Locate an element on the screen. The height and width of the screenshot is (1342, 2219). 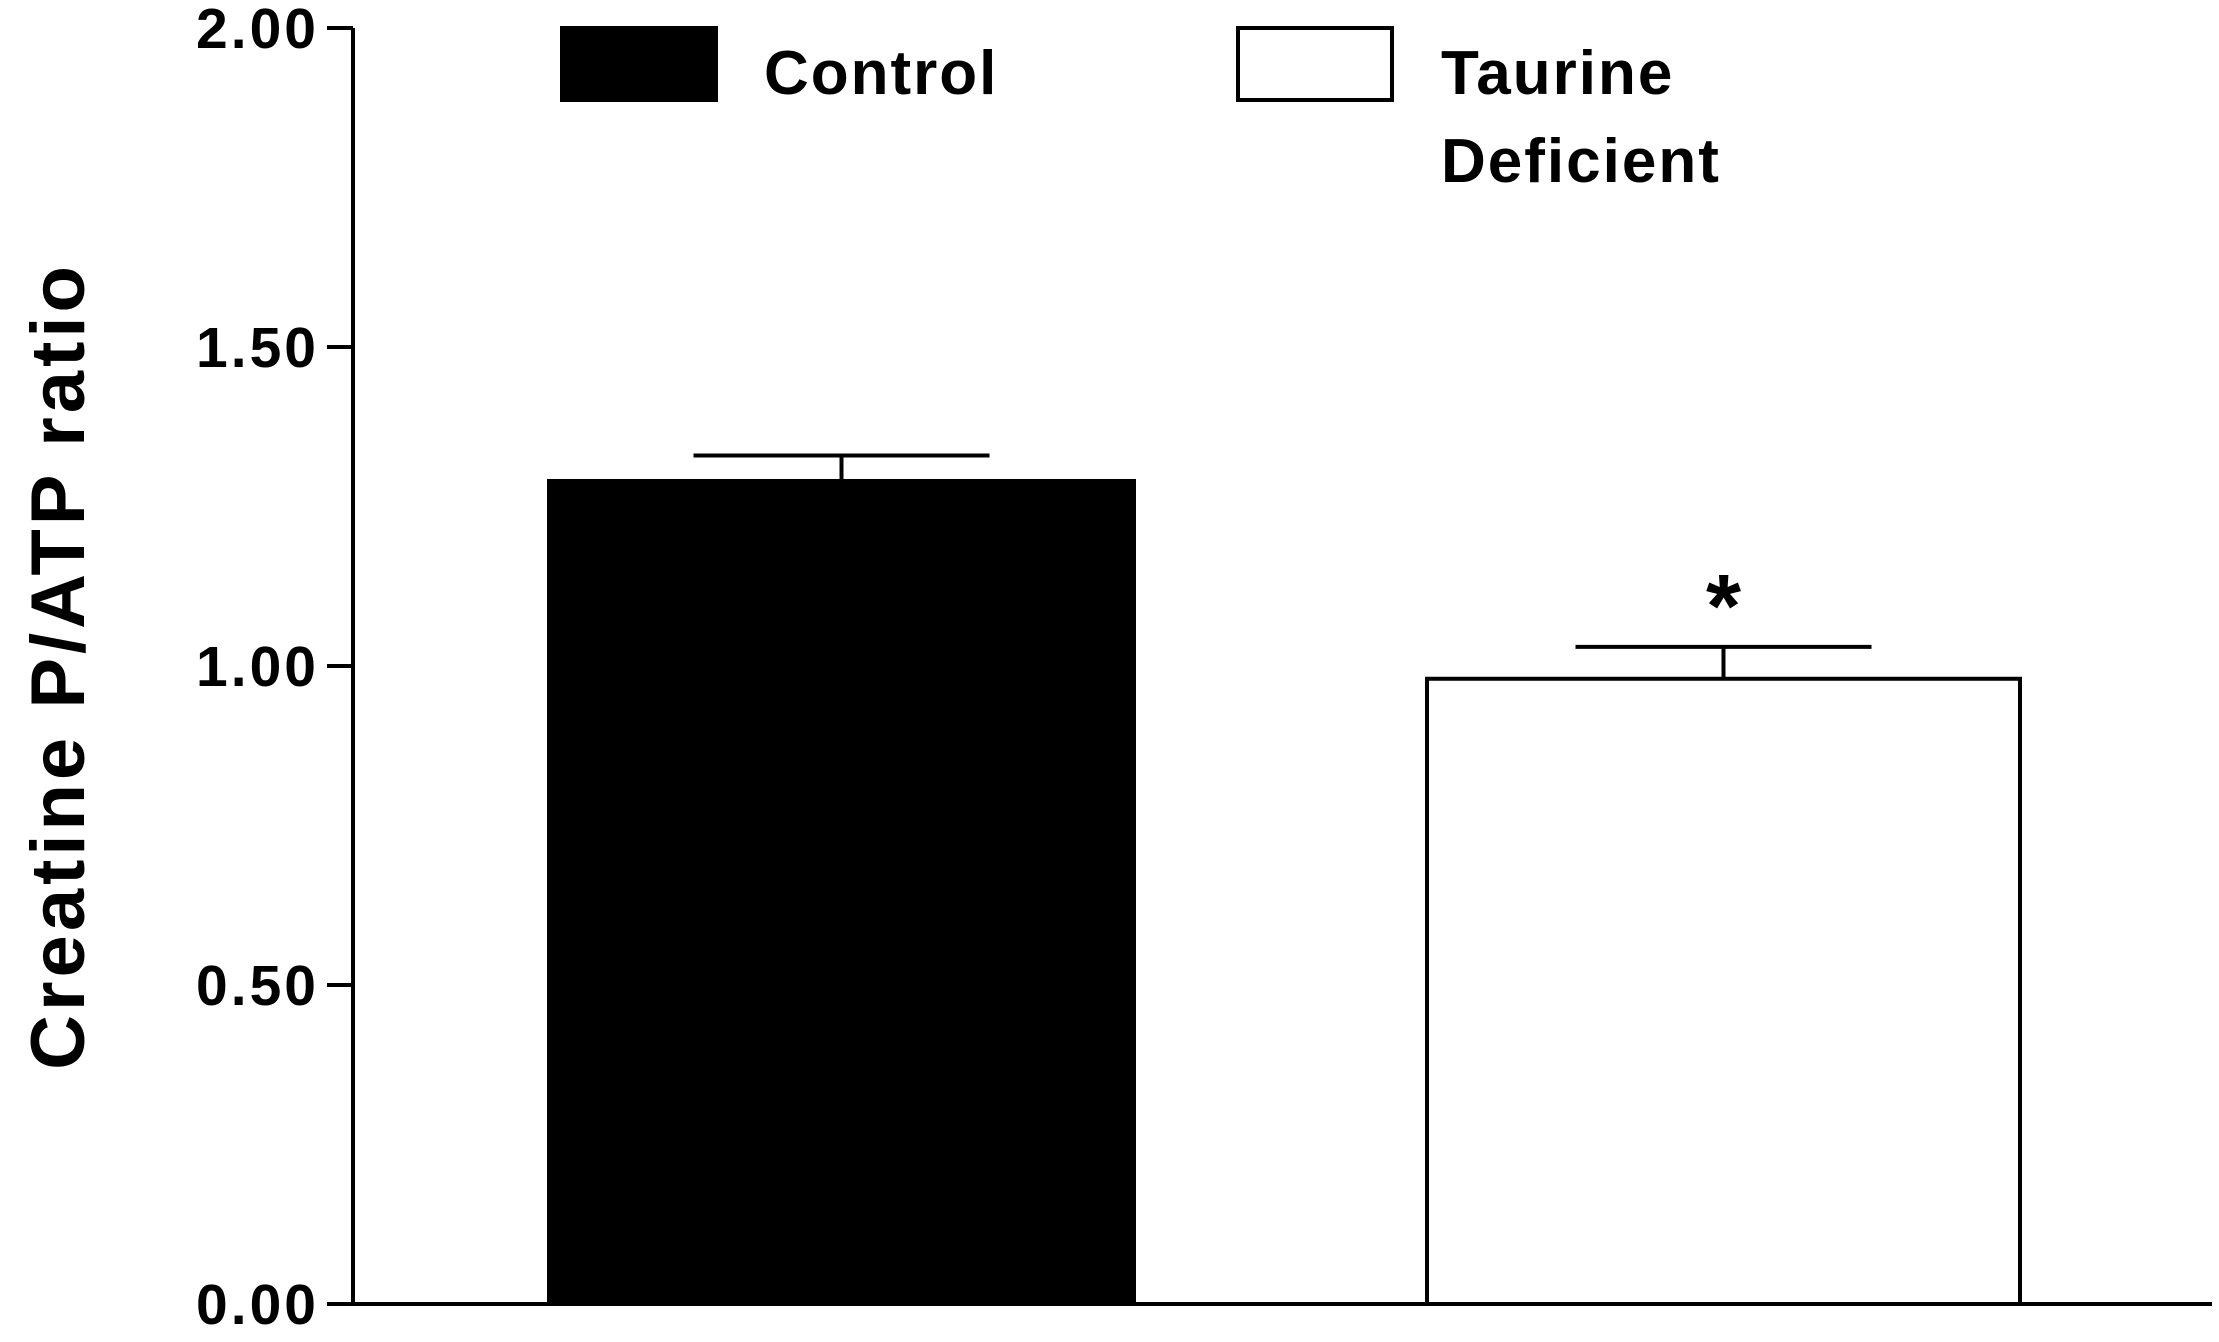
legend-label: Control is located at coordinates (881, 73).